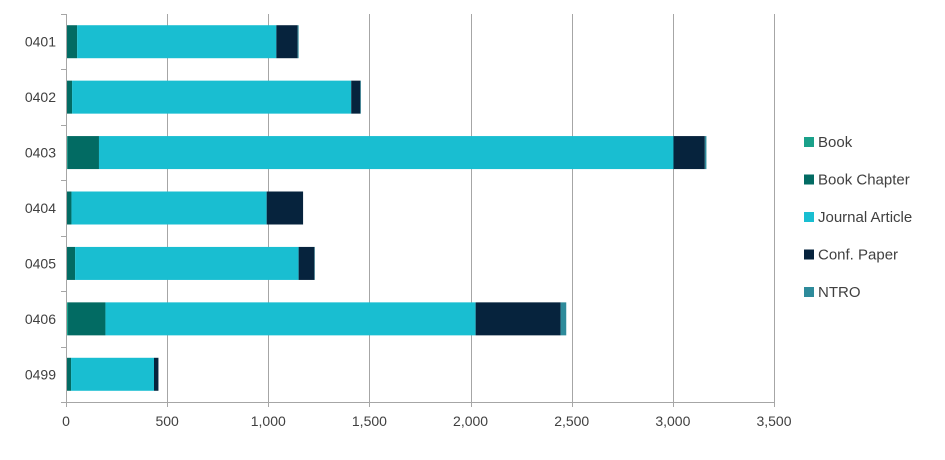 The width and height of the screenshot is (945, 460). I want to click on x-tick-label-2500: 2,500, so click(571, 421).